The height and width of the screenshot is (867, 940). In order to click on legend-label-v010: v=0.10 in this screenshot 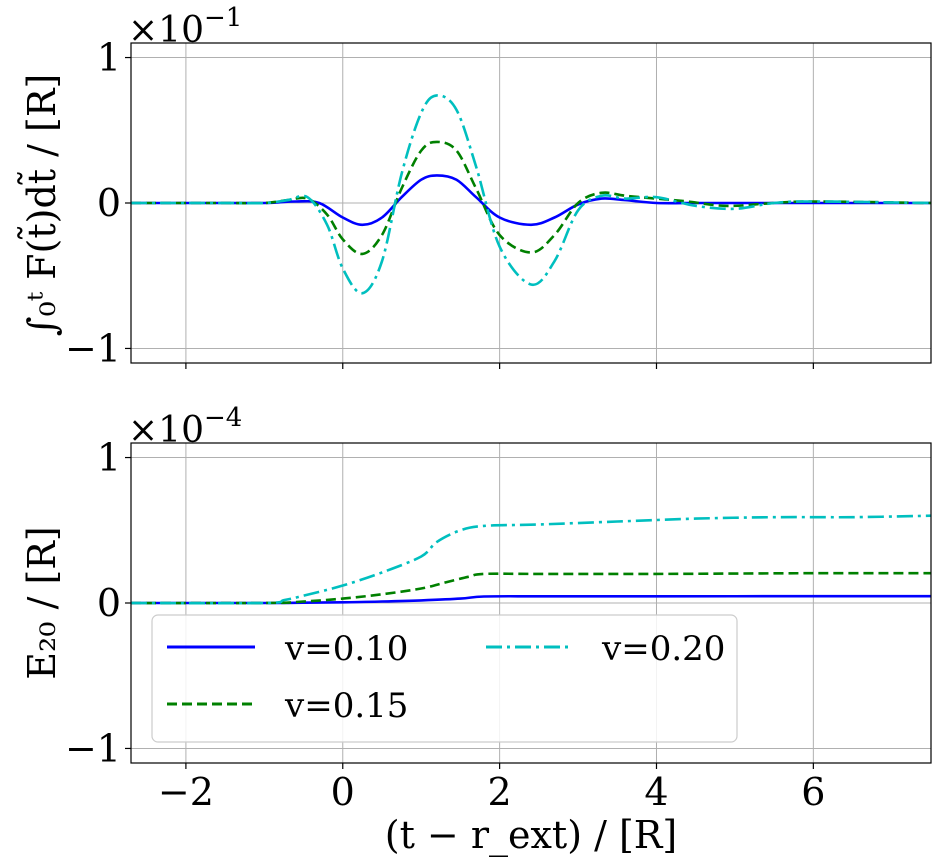, I will do `click(346, 649)`.